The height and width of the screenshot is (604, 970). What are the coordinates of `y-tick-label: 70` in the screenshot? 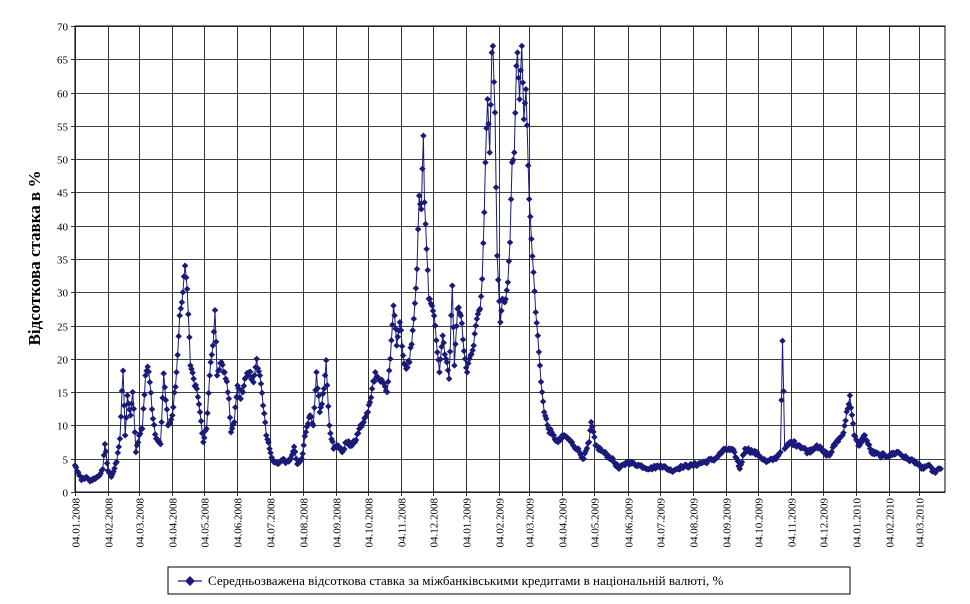 It's located at (63, 28).